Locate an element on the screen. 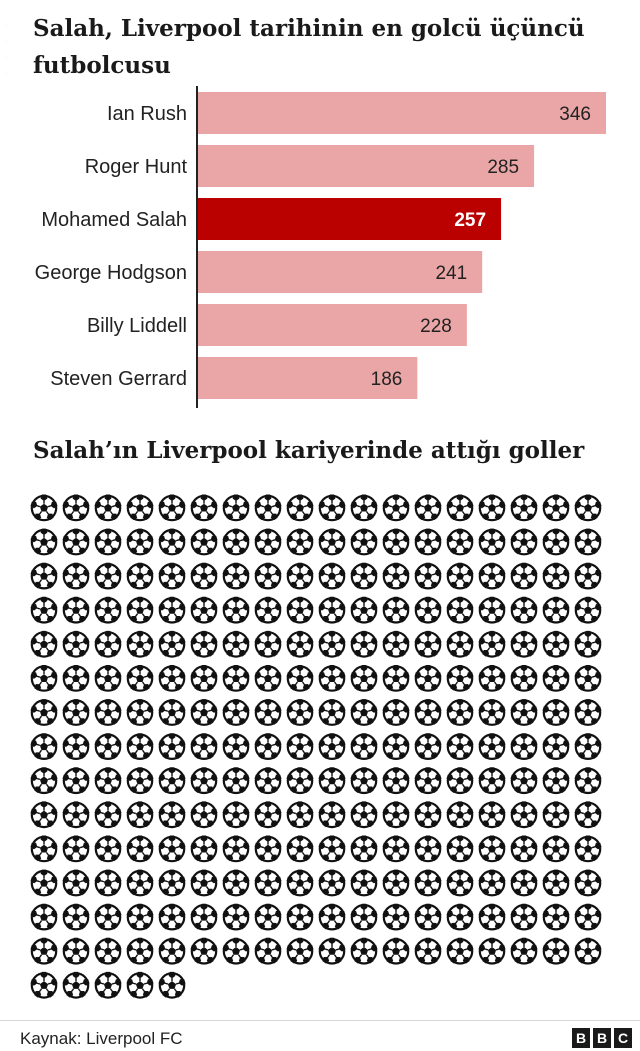 Image resolution: width=640 pixels, height=1051 pixels. source-label: Kaynak: Liverpool FC is located at coordinates (101, 1038).